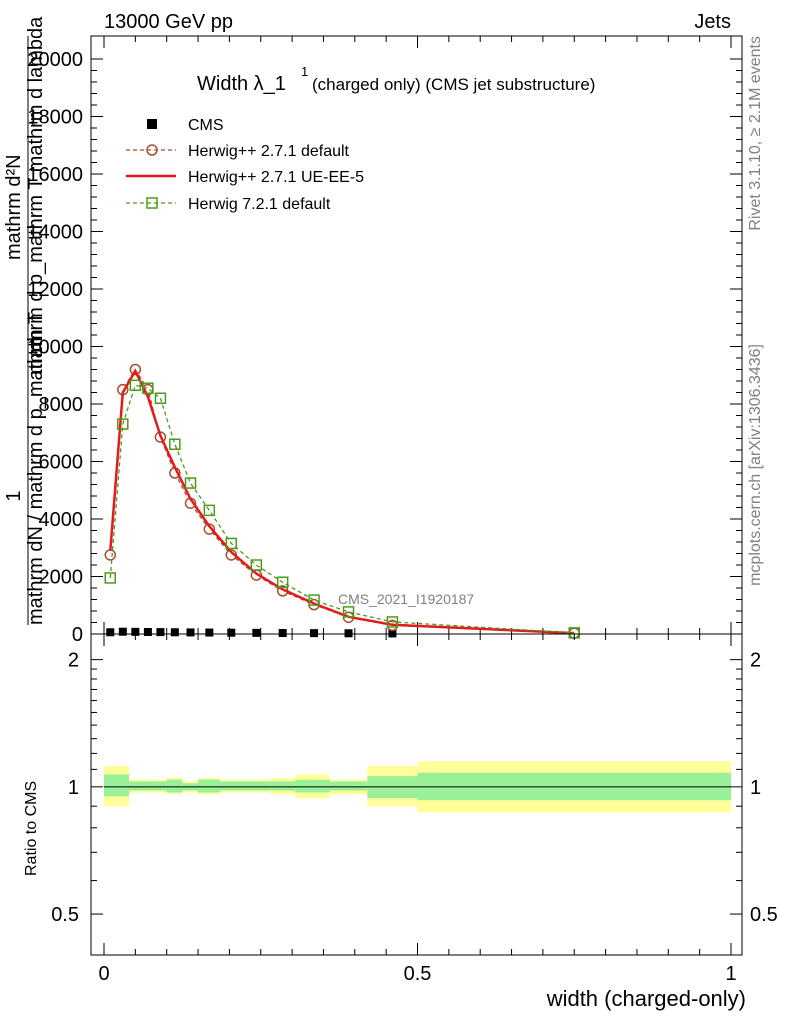  Describe the element at coordinates (110, 555) in the screenshot. I see `herwig-default-point` at that location.